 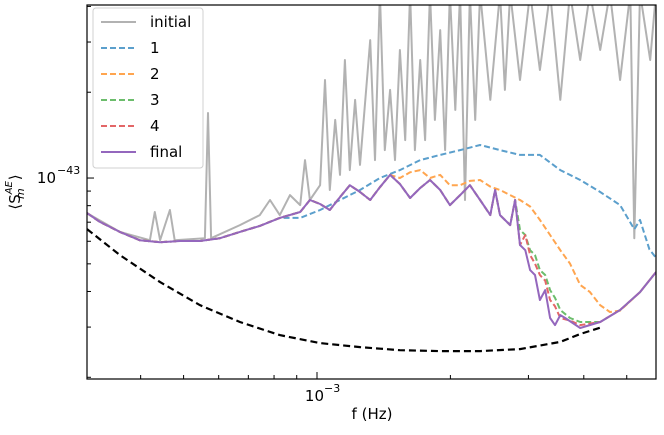 What do you see at coordinates (146, 22) in the screenshot?
I see `legend-item-initial: initial` at bounding box center [146, 22].